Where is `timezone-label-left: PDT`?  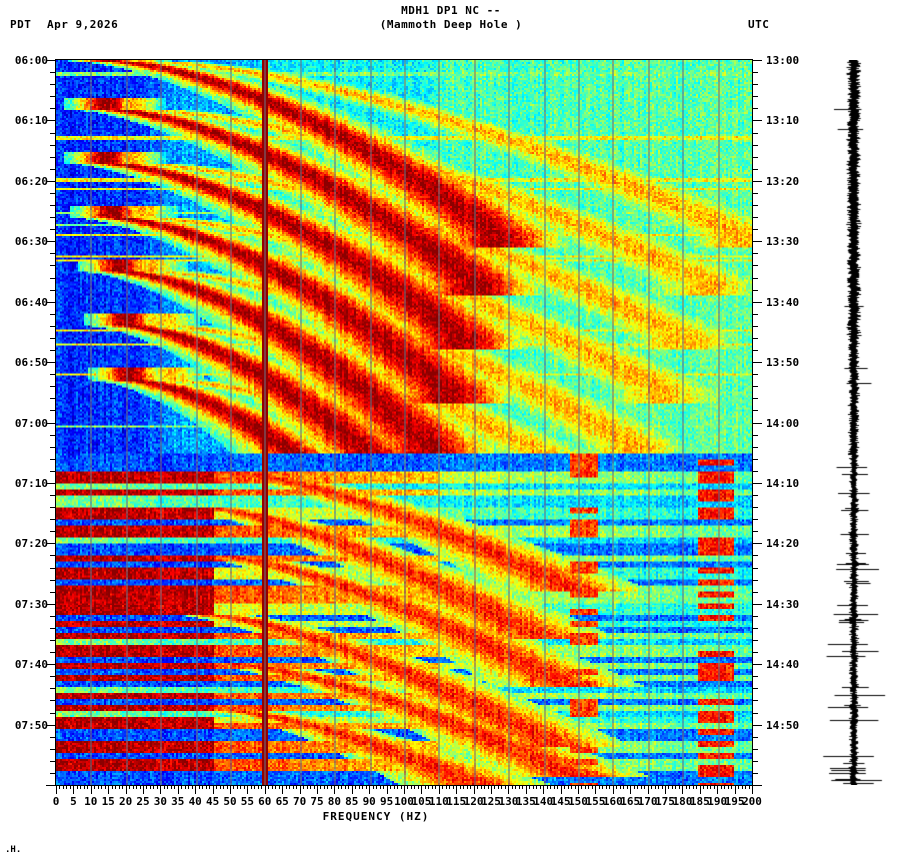 timezone-label-left: PDT is located at coordinates (21, 24).